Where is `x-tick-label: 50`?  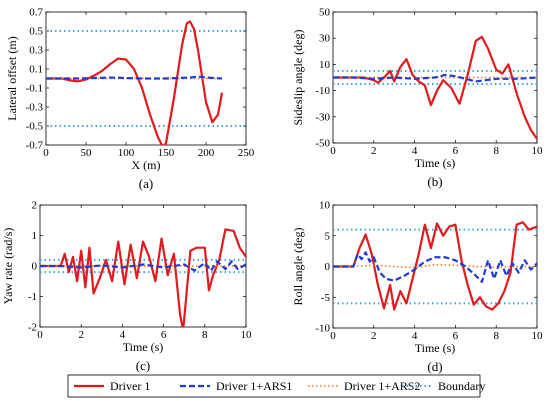
x-tick-label: 50 is located at coordinates (87, 153).